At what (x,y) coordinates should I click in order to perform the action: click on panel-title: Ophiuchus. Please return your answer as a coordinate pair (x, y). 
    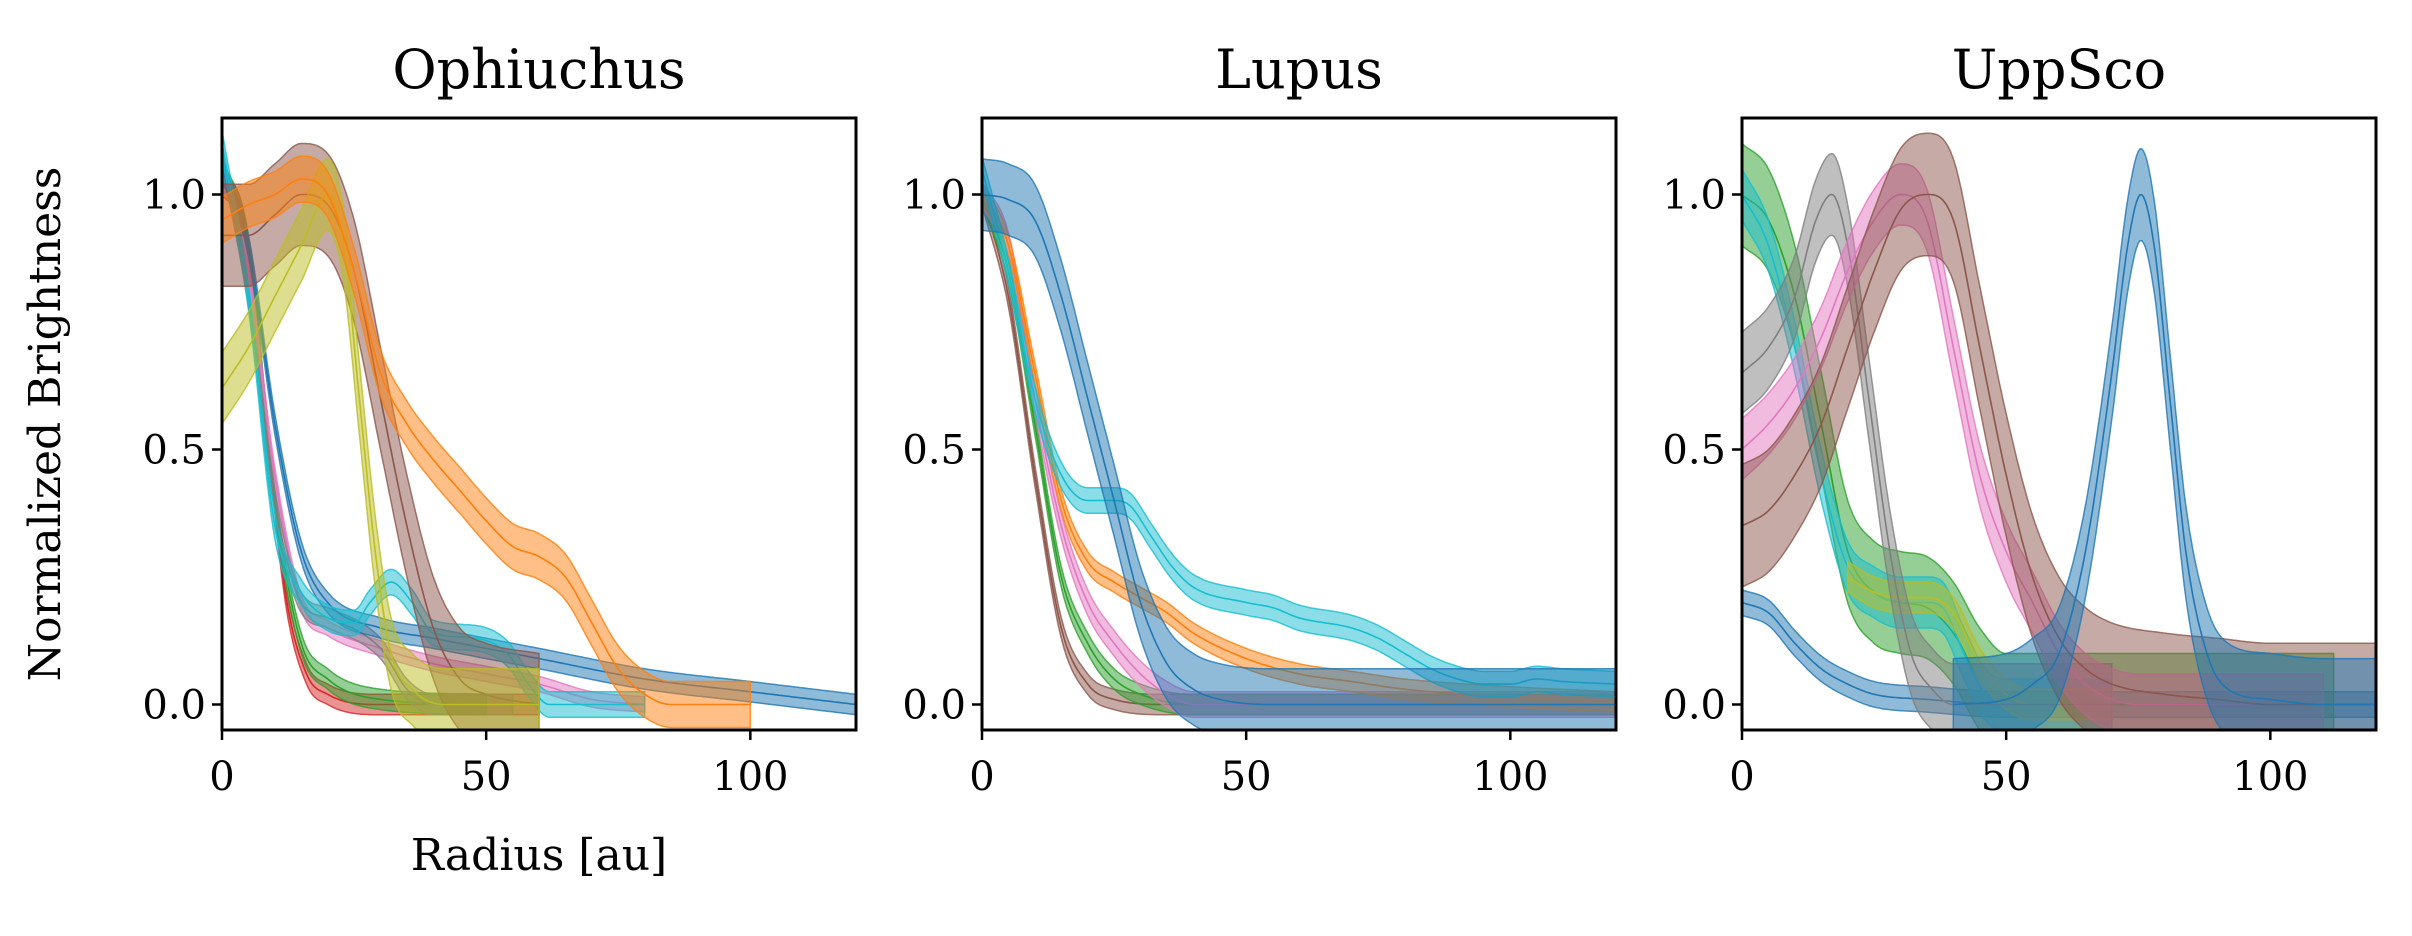
    Looking at the image, I should click on (538, 69).